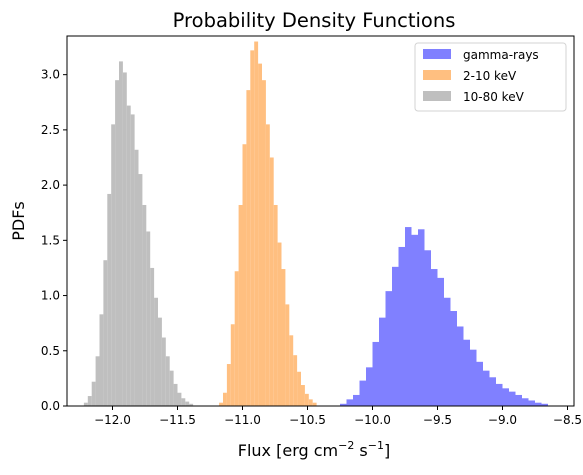  Describe the element at coordinates (177, 420) in the screenshot. I see `x-tick-label: −11.5` at that location.